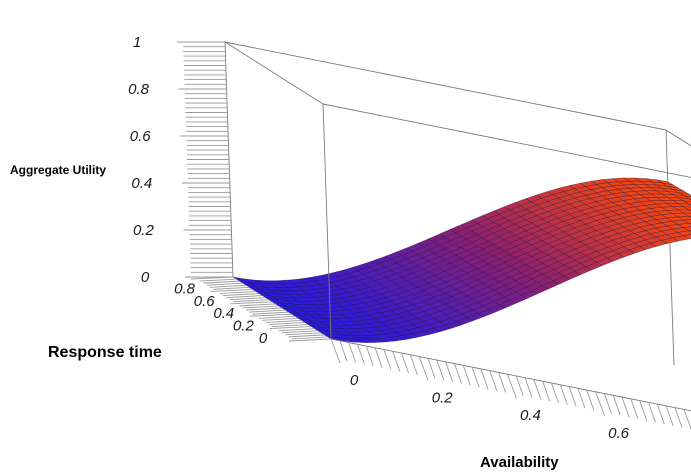 This screenshot has width=691, height=472. What do you see at coordinates (354, 380) in the screenshot?
I see `x-tick-label: 0` at bounding box center [354, 380].